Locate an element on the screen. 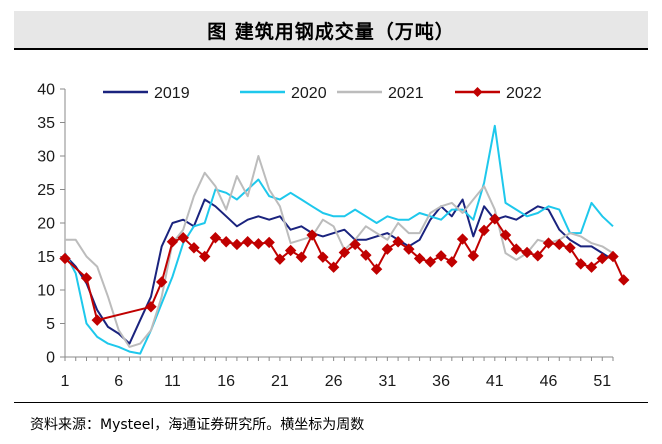  x-tick-label: 51 is located at coordinates (602, 381).